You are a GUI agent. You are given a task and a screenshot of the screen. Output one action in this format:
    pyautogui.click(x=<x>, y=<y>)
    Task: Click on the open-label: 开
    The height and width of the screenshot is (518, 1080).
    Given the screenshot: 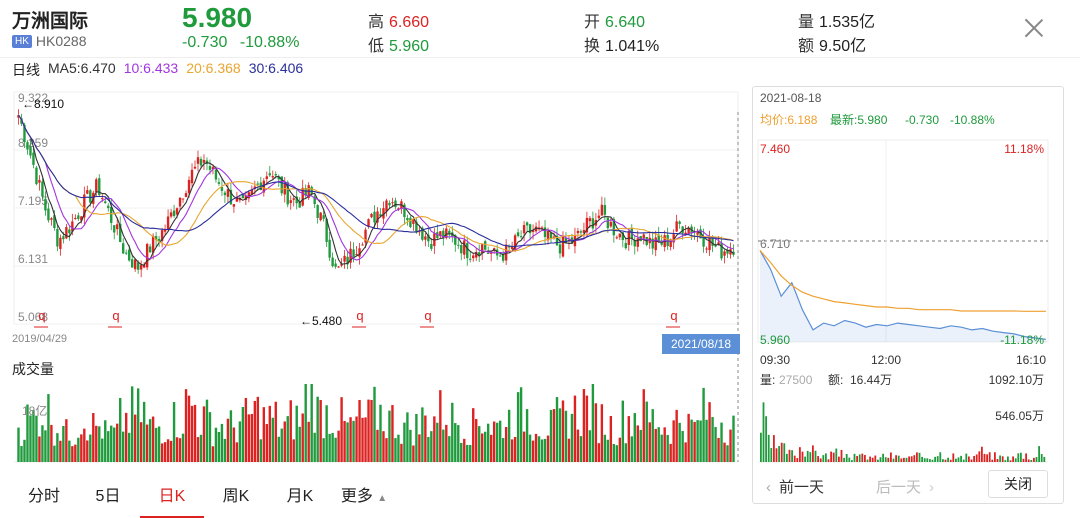 What is the action you would take?
    pyautogui.click(x=592, y=22)
    